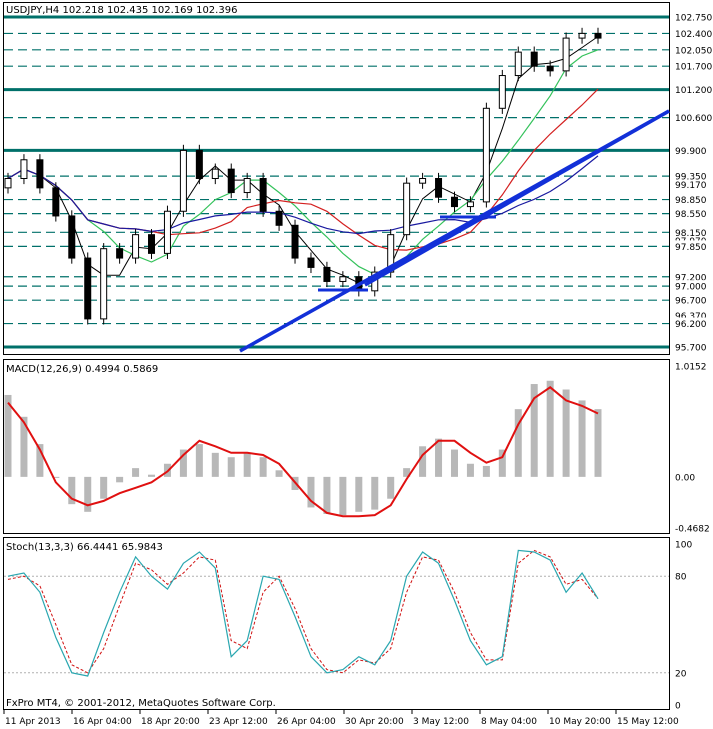  What do you see at coordinates (509, 722) in the screenshot?
I see `time-axis-label: 8 May 04:00` at bounding box center [509, 722].